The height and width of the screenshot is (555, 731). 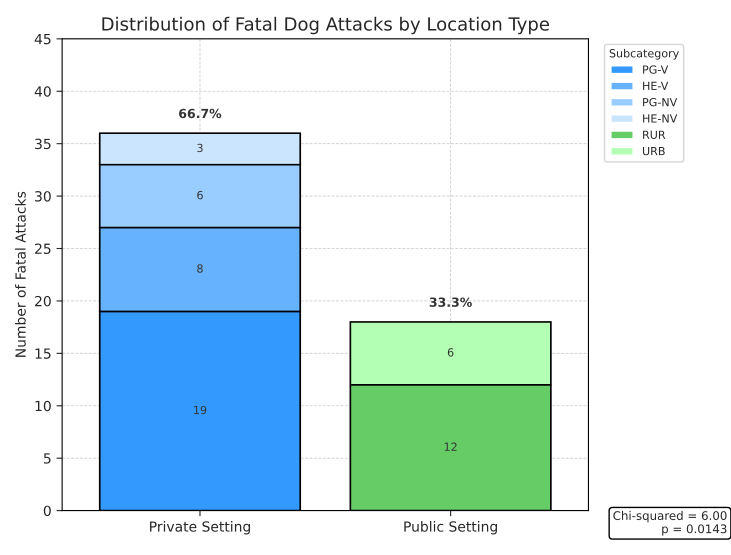 What do you see at coordinates (47, 458) in the screenshot?
I see `y-tick-label: 5` at bounding box center [47, 458].